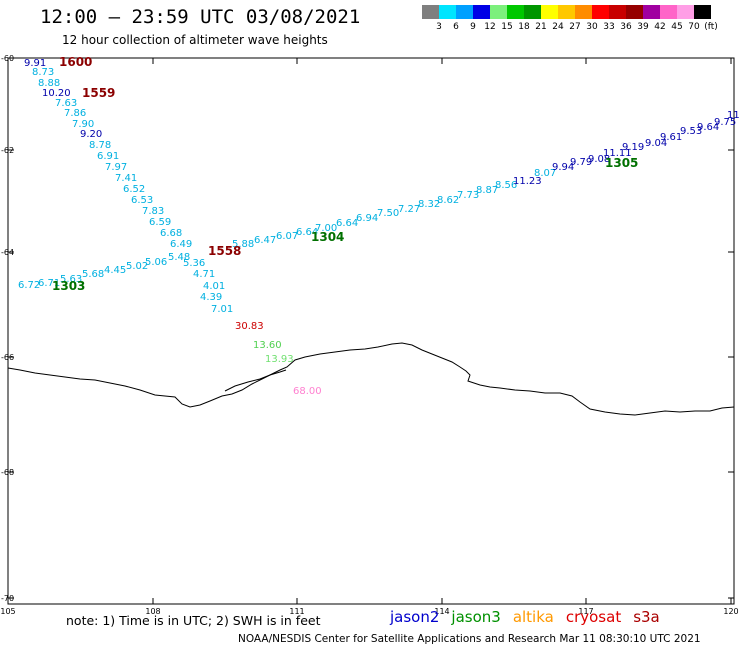  What do you see at coordinates (694, 27) in the screenshot?
I see `legend-label: 70` at bounding box center [694, 27].